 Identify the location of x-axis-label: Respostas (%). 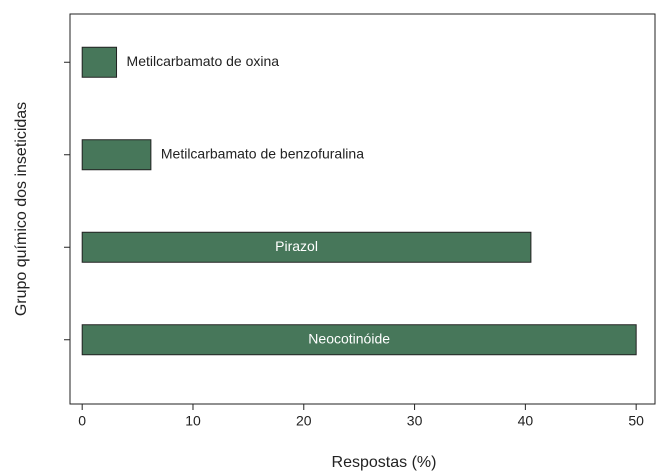
(384, 462).